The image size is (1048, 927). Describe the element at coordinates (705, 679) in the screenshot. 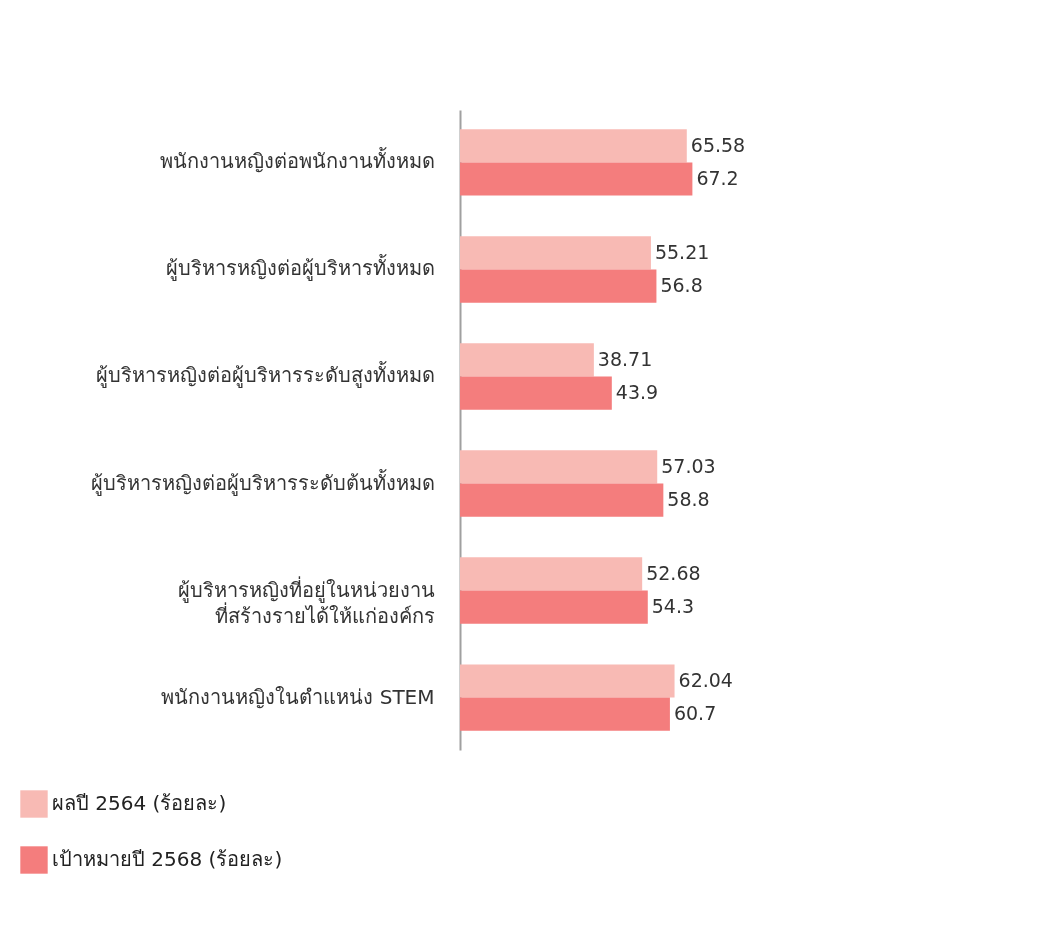

I see `data-label: 62.04` at that location.